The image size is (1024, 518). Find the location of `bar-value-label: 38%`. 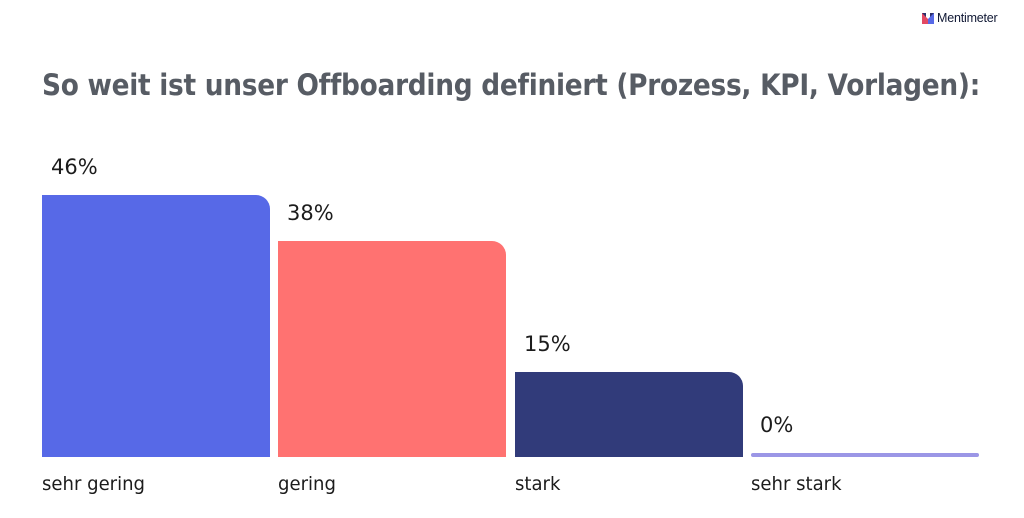

bar-value-label: 38% is located at coordinates (310, 213).